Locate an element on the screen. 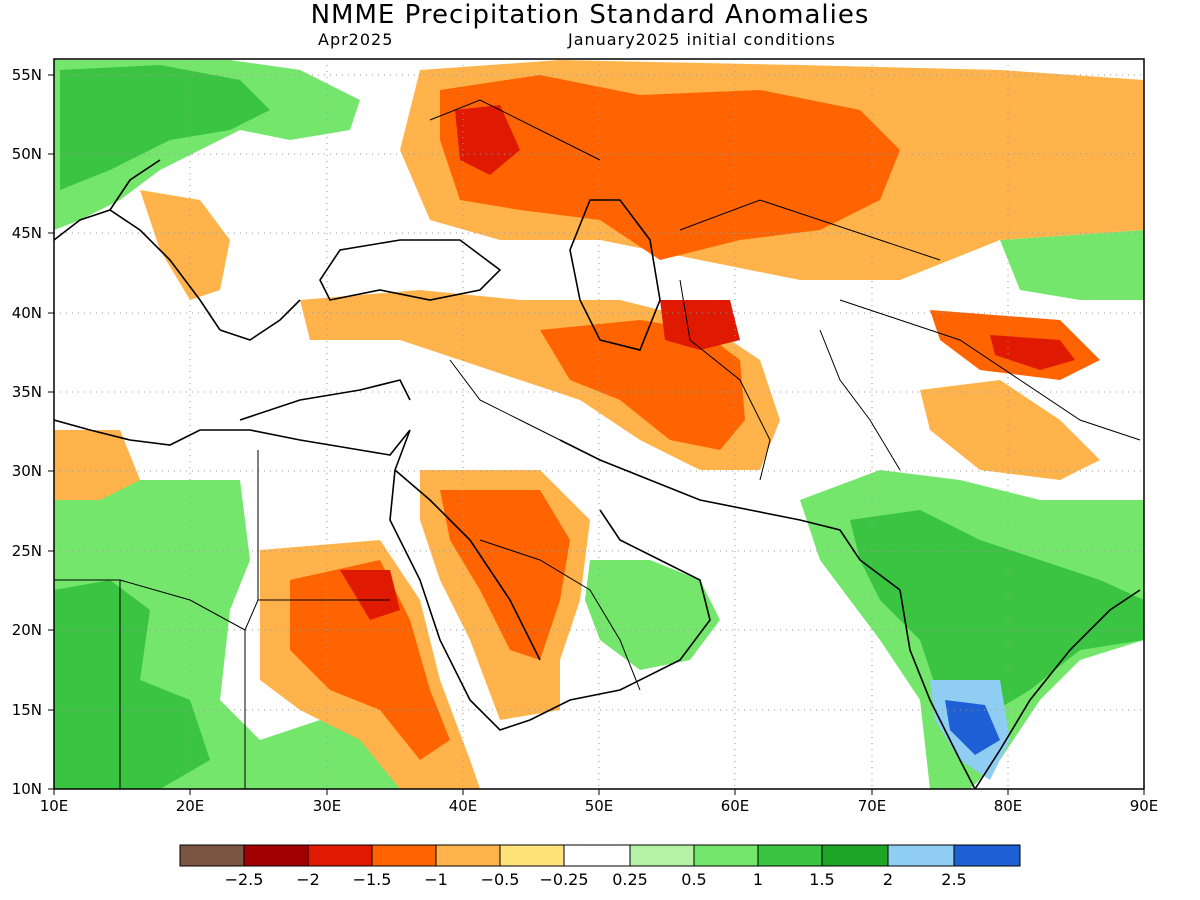 The width and height of the screenshot is (1200, 900). colorbar is located at coordinates (600, 855).